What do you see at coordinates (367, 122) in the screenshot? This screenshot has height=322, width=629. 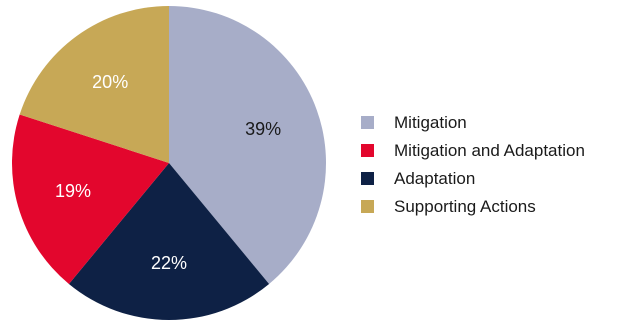 I see `legend-swatch-mitigation` at bounding box center [367, 122].